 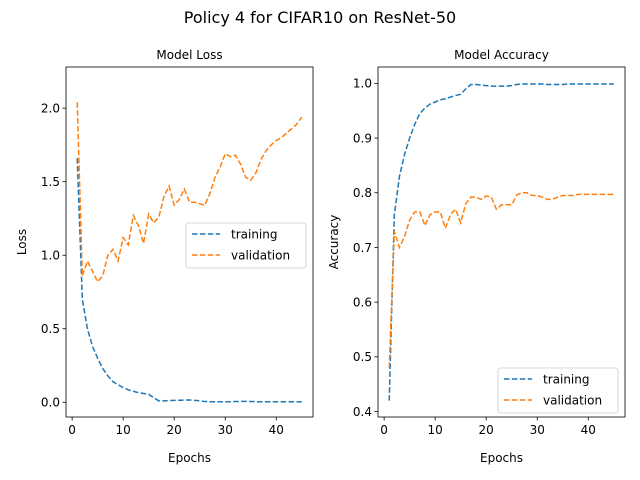 I want to click on accuracy-x-tick-label: 40, so click(x=588, y=430).